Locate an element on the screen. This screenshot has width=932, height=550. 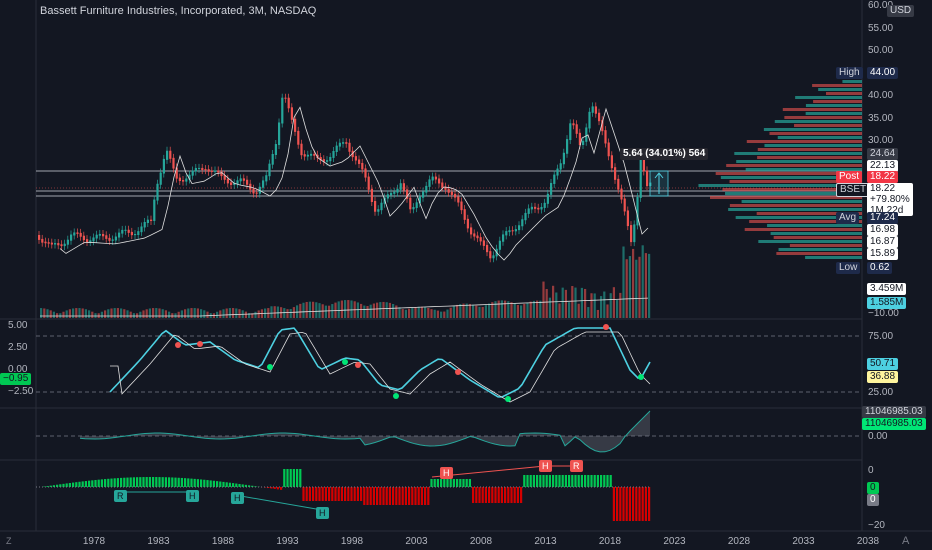
time-axis-tick: 2038 is located at coordinates (868, 541).